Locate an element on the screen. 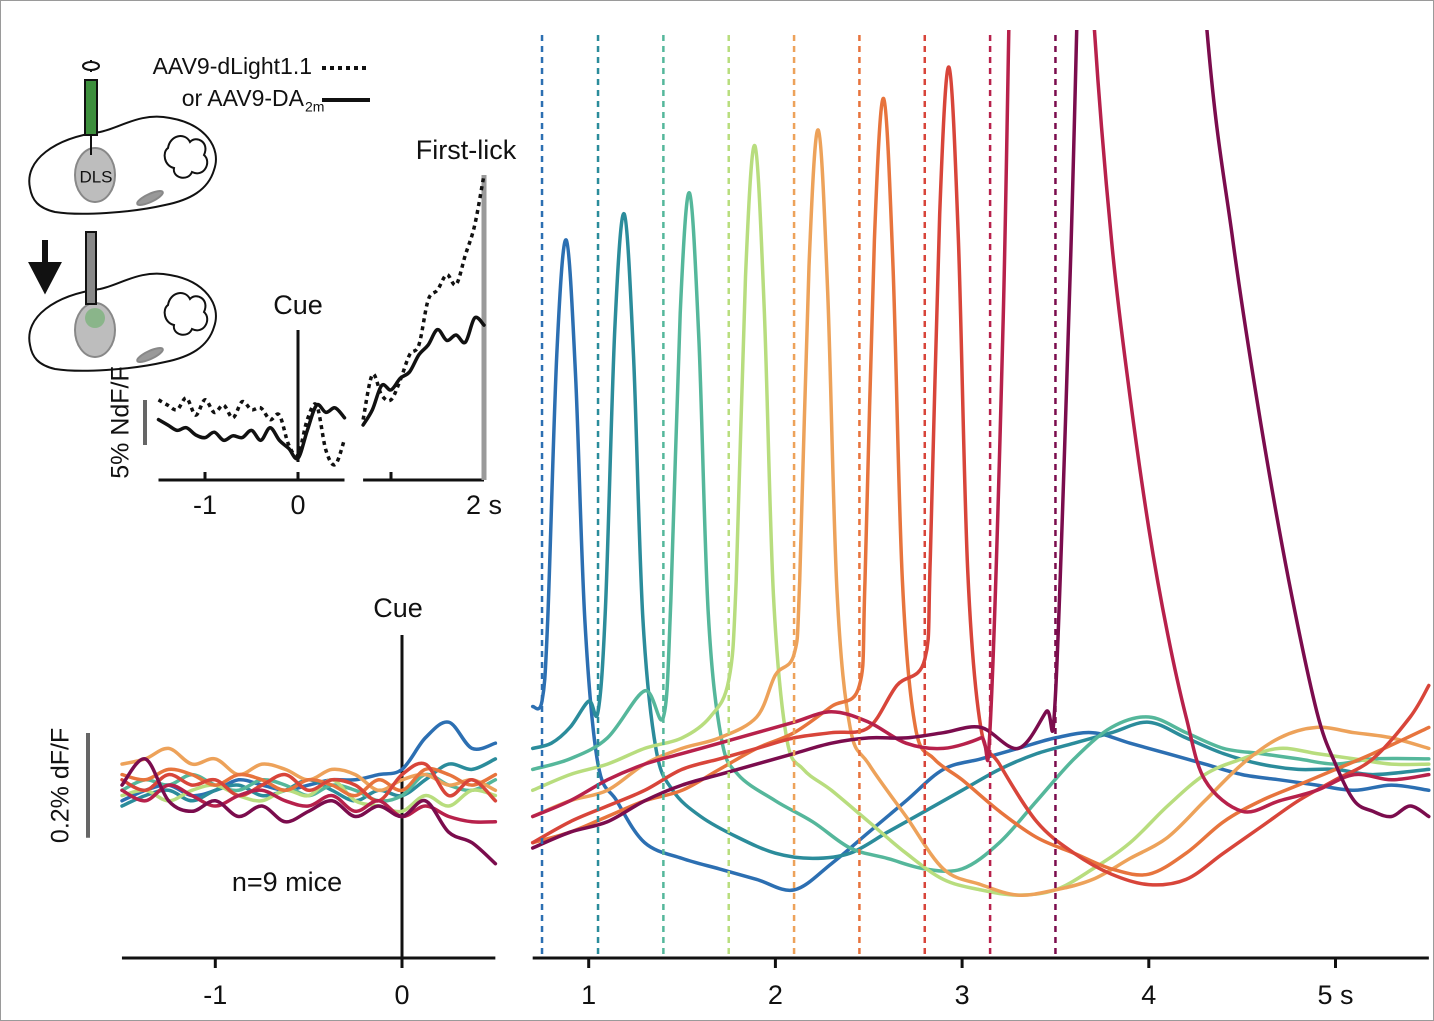 This screenshot has height=1021, width=1434. syringe is located at coordinates (91, 107).